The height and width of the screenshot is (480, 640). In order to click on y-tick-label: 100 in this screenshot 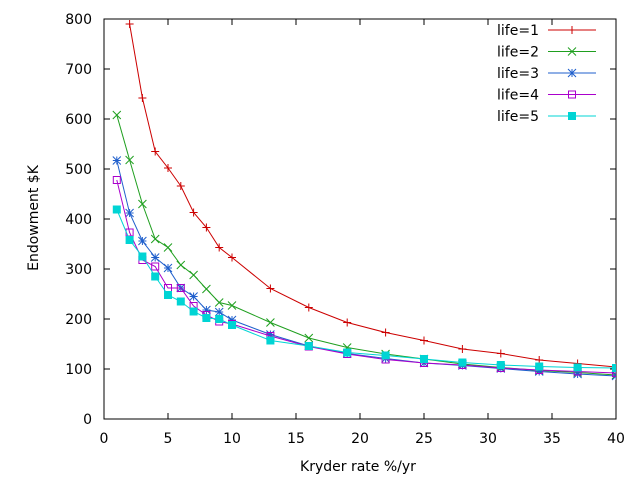, I will do `click(78, 370)`.